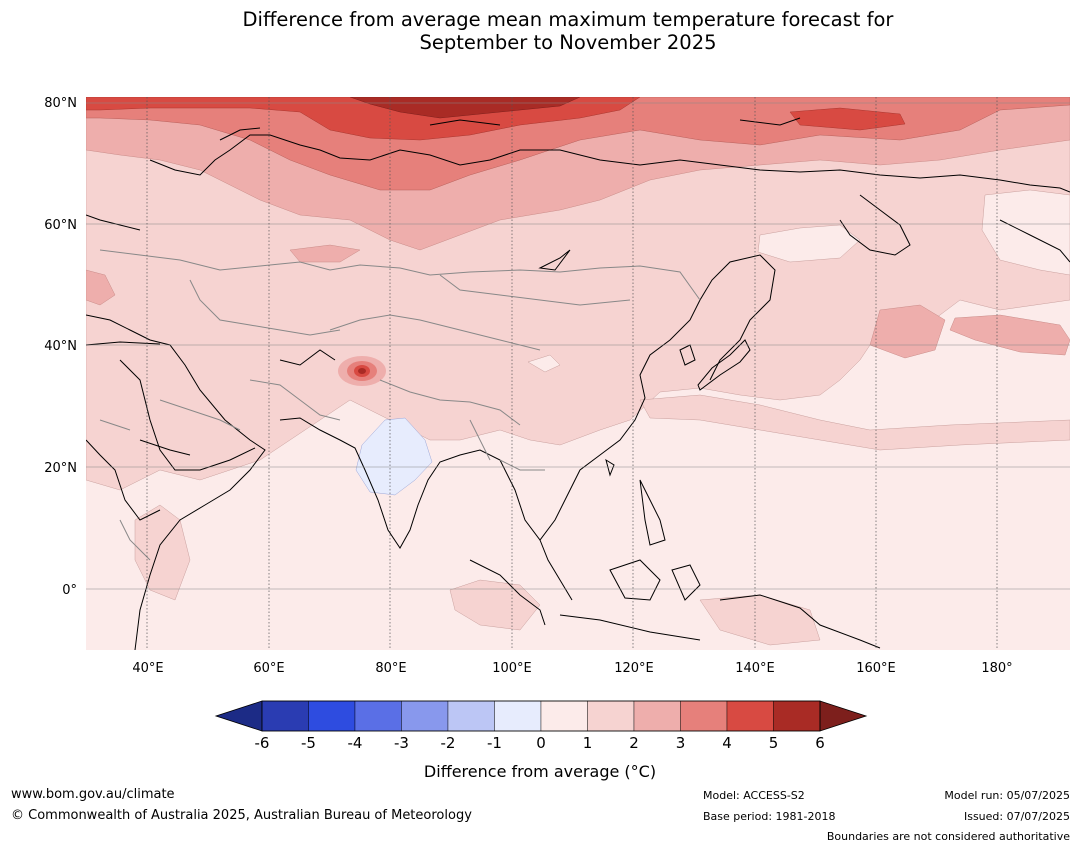 The image size is (1081, 850). I want to click on colorbar-extend-low, so click(238, 716).